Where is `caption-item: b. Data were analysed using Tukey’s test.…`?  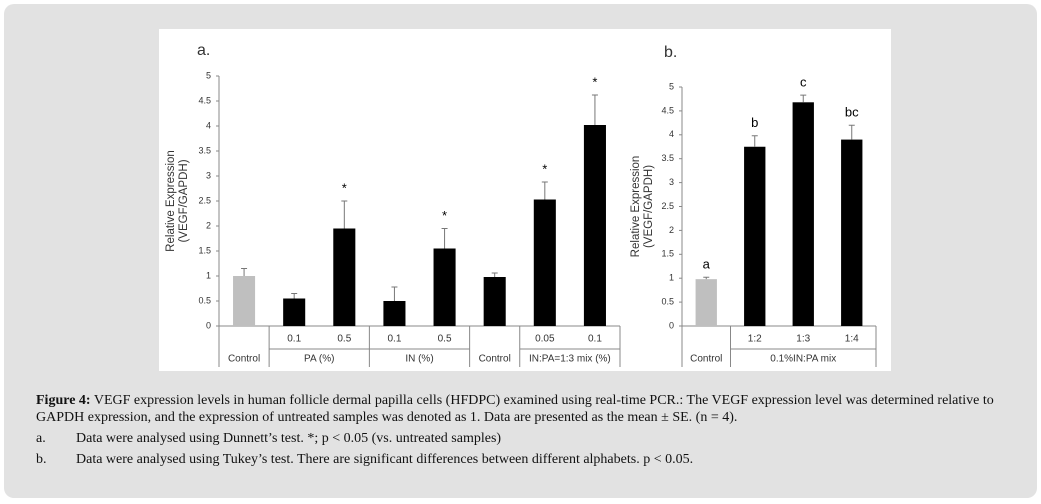
caption-item: b. Data were analysed using Tukey’s test.… is located at coordinates (526, 459).